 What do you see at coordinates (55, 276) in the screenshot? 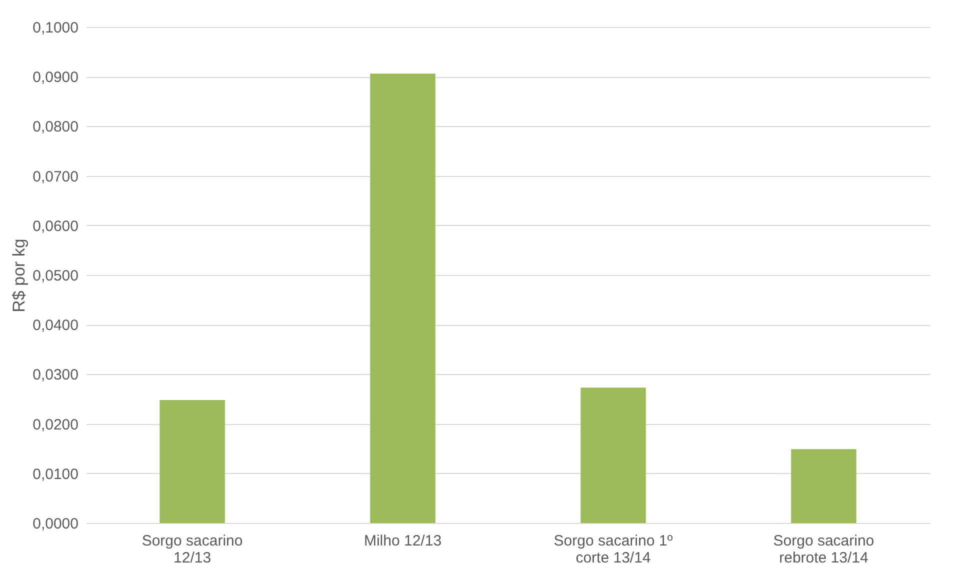
I see `y-tick-label: 0,0500` at bounding box center [55, 276].